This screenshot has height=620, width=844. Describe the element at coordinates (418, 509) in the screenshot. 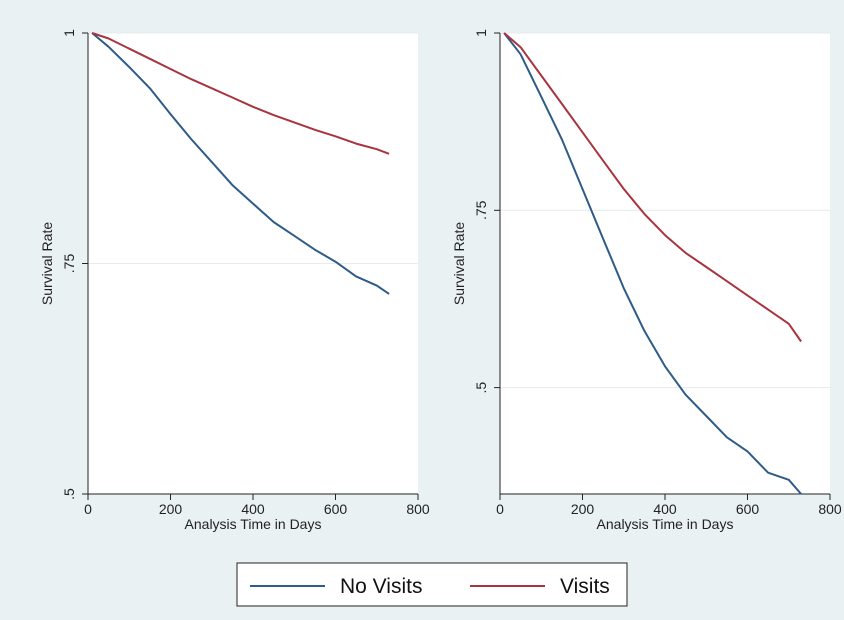

I see `panel-1-x-tick-label: 800` at that location.